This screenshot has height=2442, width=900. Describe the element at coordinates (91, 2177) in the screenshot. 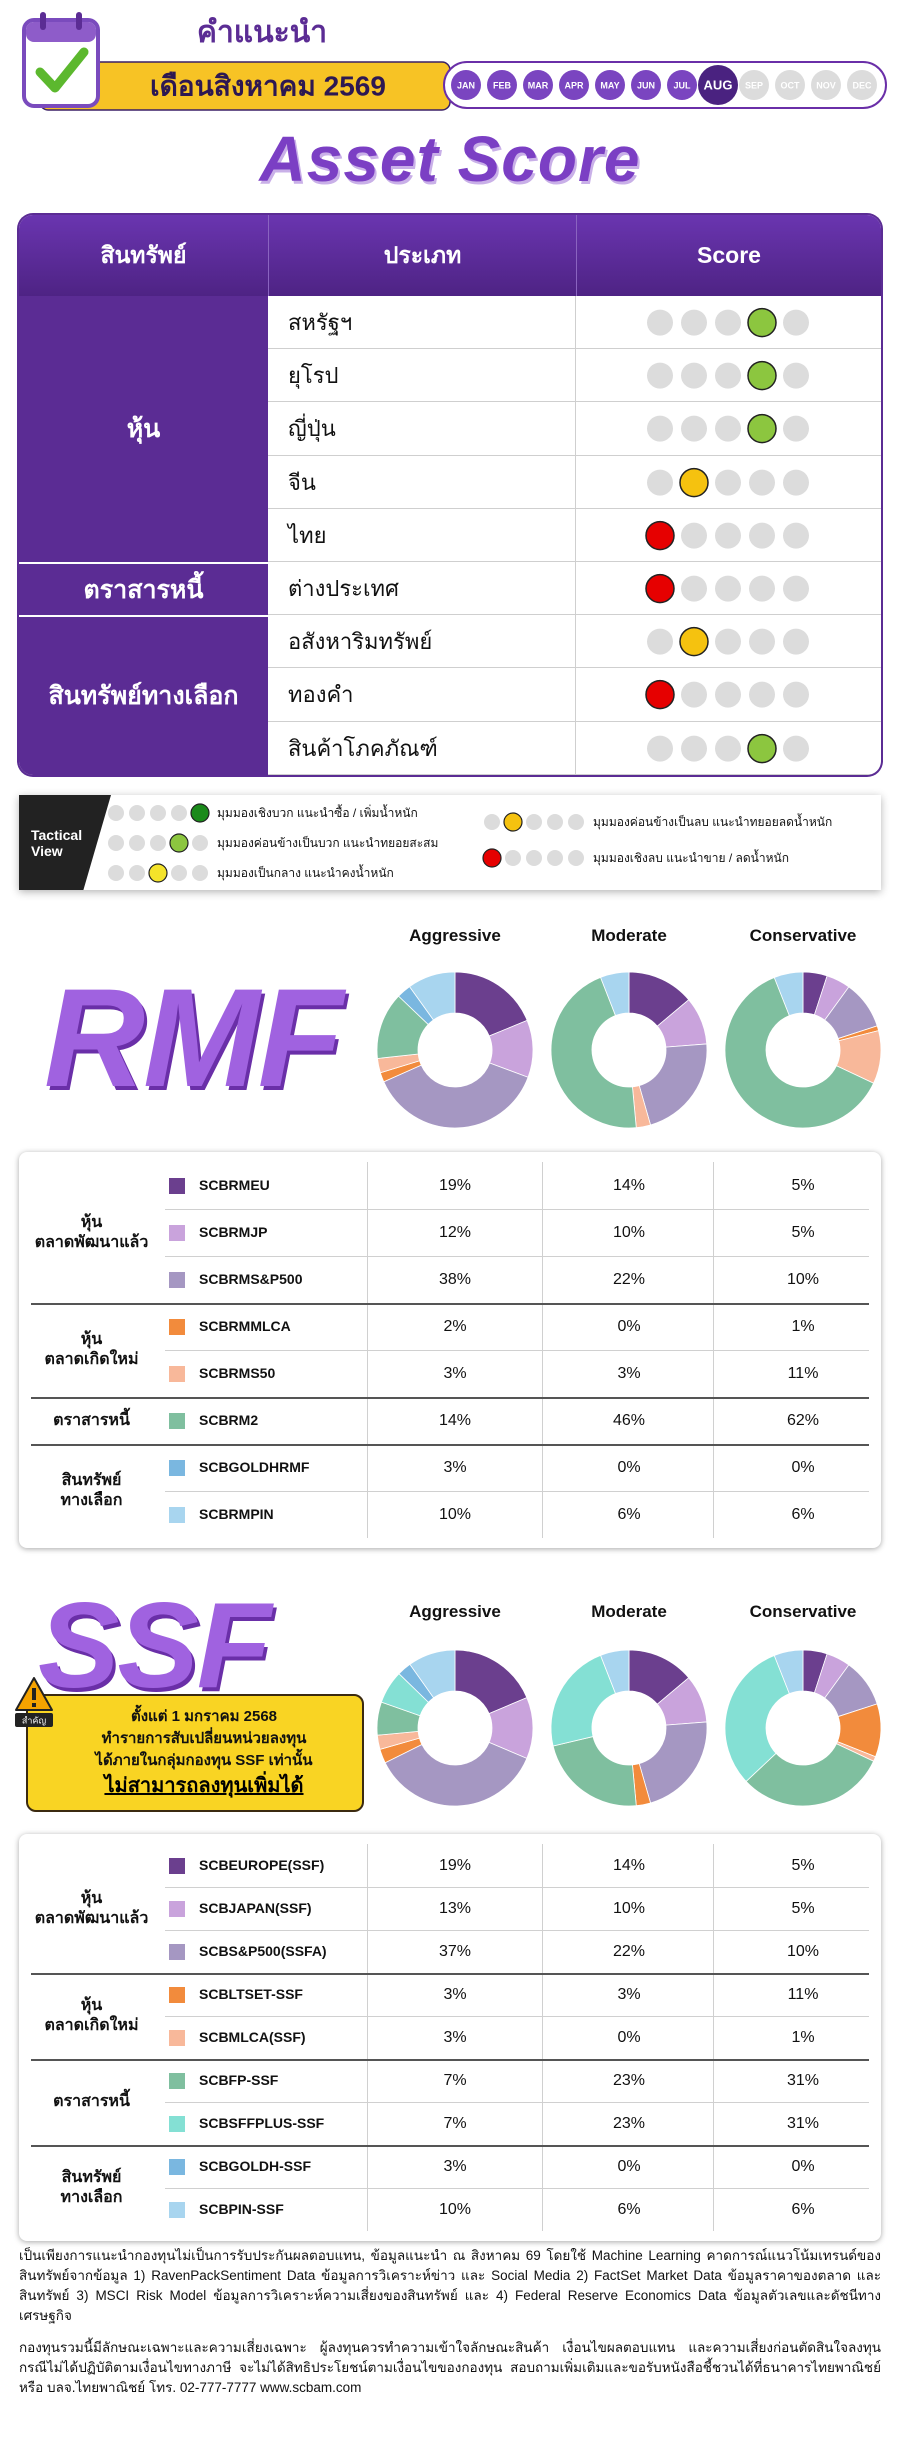

I see `group-label-line: สินทรัพย์` at that location.